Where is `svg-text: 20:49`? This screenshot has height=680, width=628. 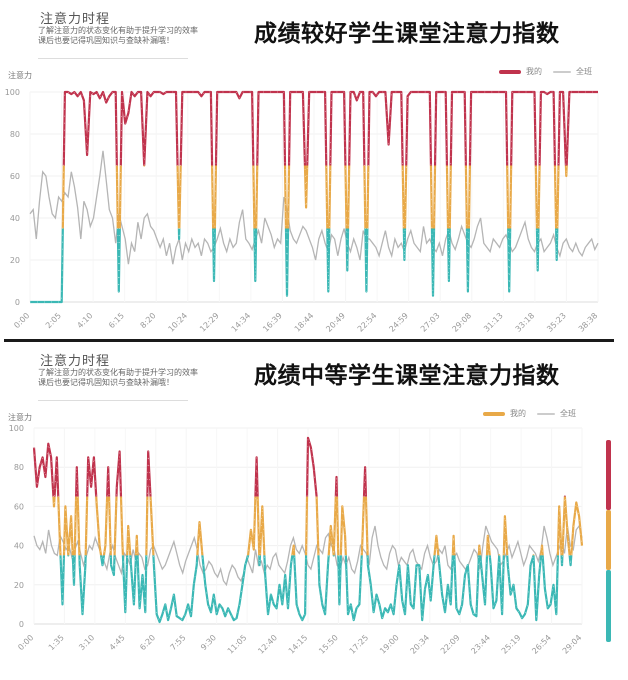
svg-text: 20:49 is located at coordinates (335, 322).